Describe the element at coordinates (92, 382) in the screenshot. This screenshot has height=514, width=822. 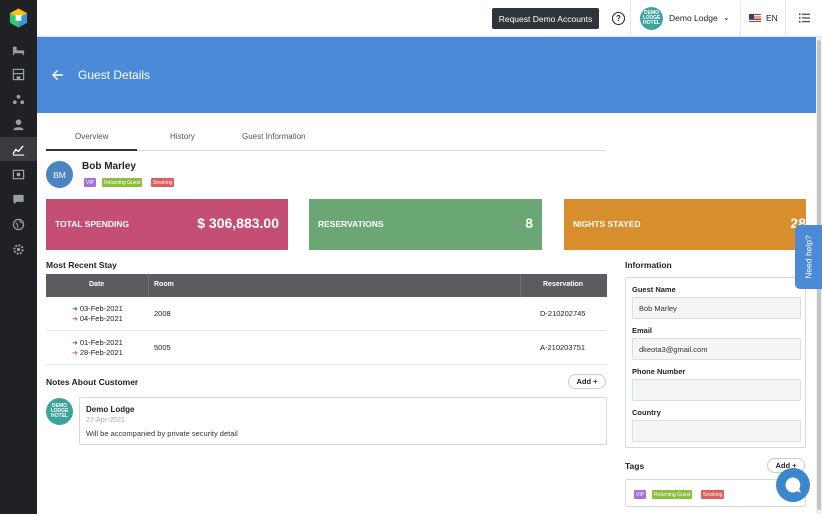
I see `notes-title: Notes About Customer` at that location.